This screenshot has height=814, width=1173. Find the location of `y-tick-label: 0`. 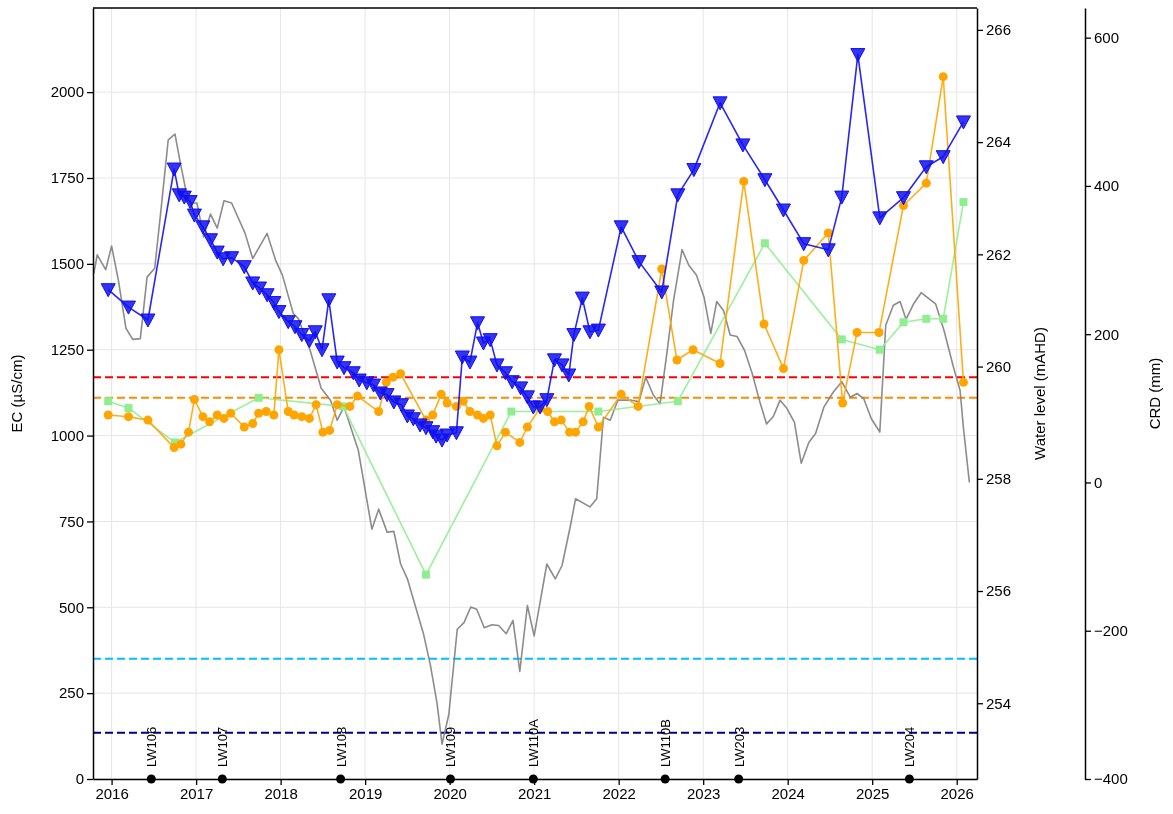

y-tick-label: 0 is located at coordinates (79, 779).